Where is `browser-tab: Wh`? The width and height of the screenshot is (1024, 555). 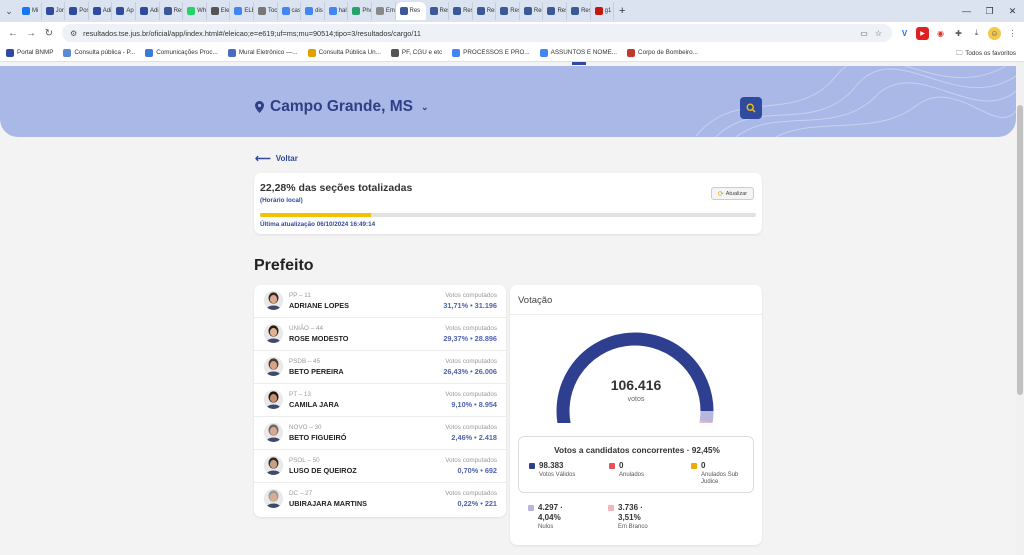
browser-tab: Wh is located at coordinates (195, 11).